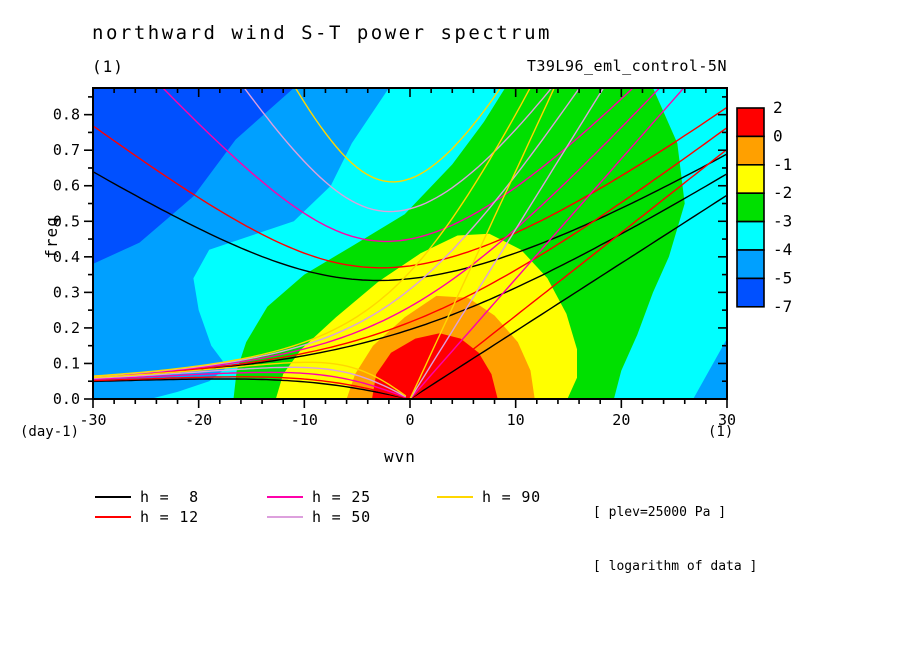 The image size is (904, 654). Describe the element at coordinates (660, 512) in the screenshot. I see `plev-annotation: [ plev=25000 Pa ]` at that location.